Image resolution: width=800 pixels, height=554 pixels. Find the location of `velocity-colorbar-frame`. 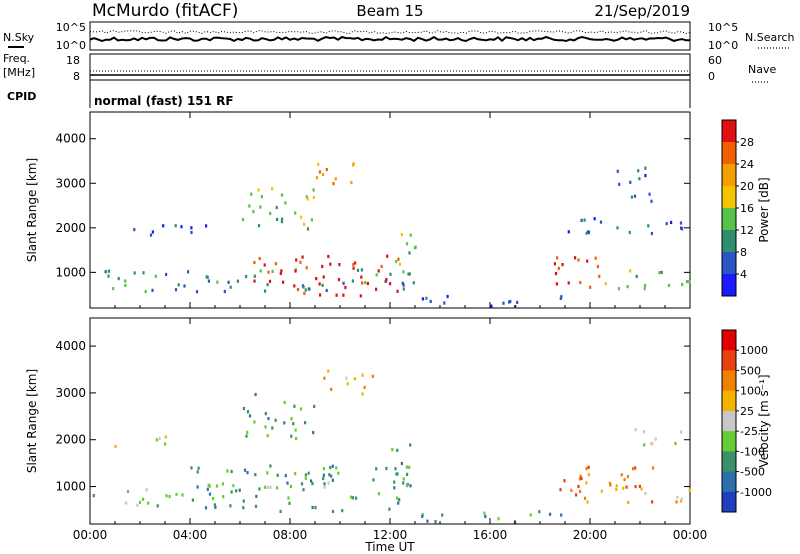

velocity-colorbar-frame is located at coordinates (729, 421).